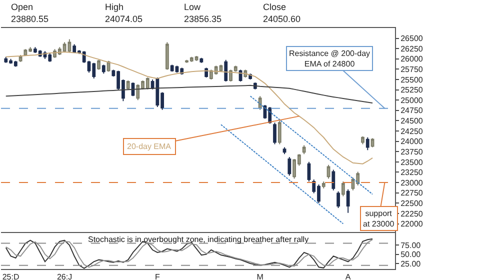  What do you see at coordinates (412, 59) in the screenshot?
I see `y-tick-label: 26000` at bounding box center [412, 59].